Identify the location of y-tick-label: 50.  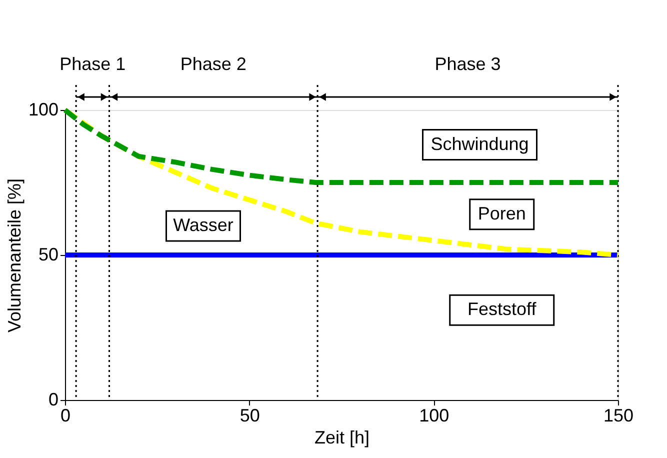
(48, 254).